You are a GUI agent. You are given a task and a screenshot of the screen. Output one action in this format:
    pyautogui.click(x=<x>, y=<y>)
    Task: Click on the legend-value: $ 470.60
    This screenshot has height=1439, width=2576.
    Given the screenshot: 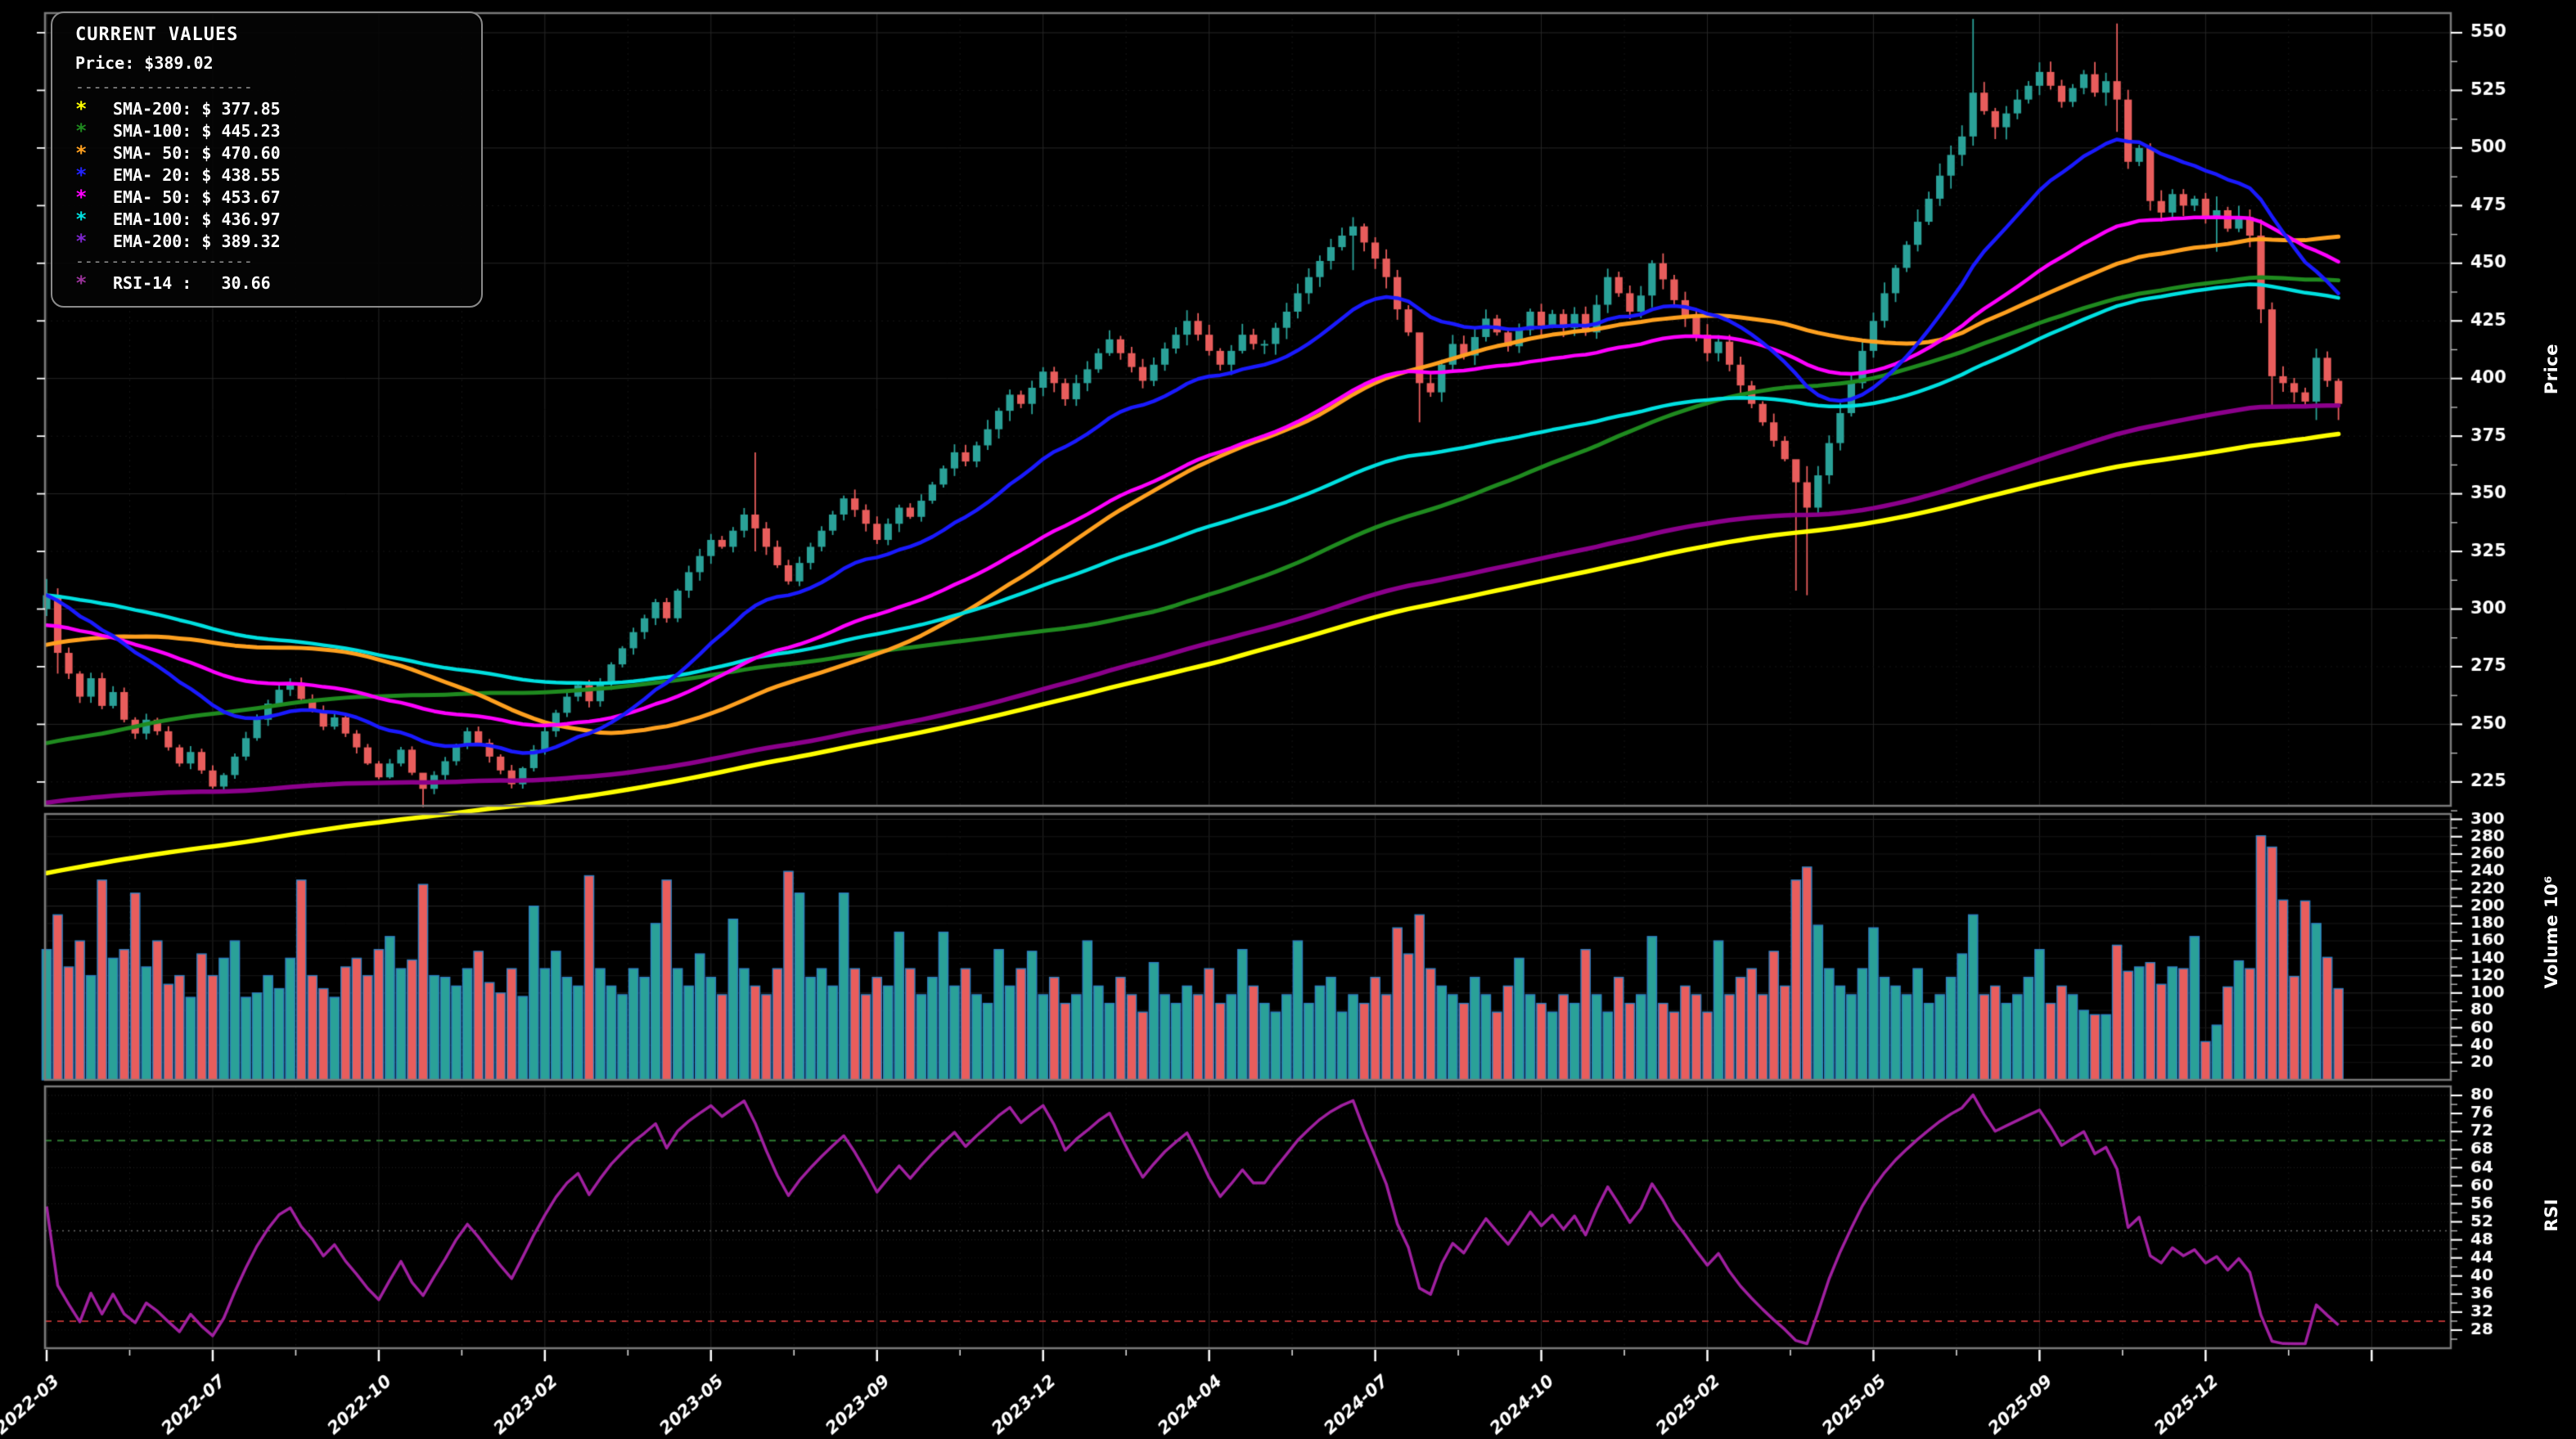 What is the action you would take?
    pyautogui.click(x=241, y=152)
    